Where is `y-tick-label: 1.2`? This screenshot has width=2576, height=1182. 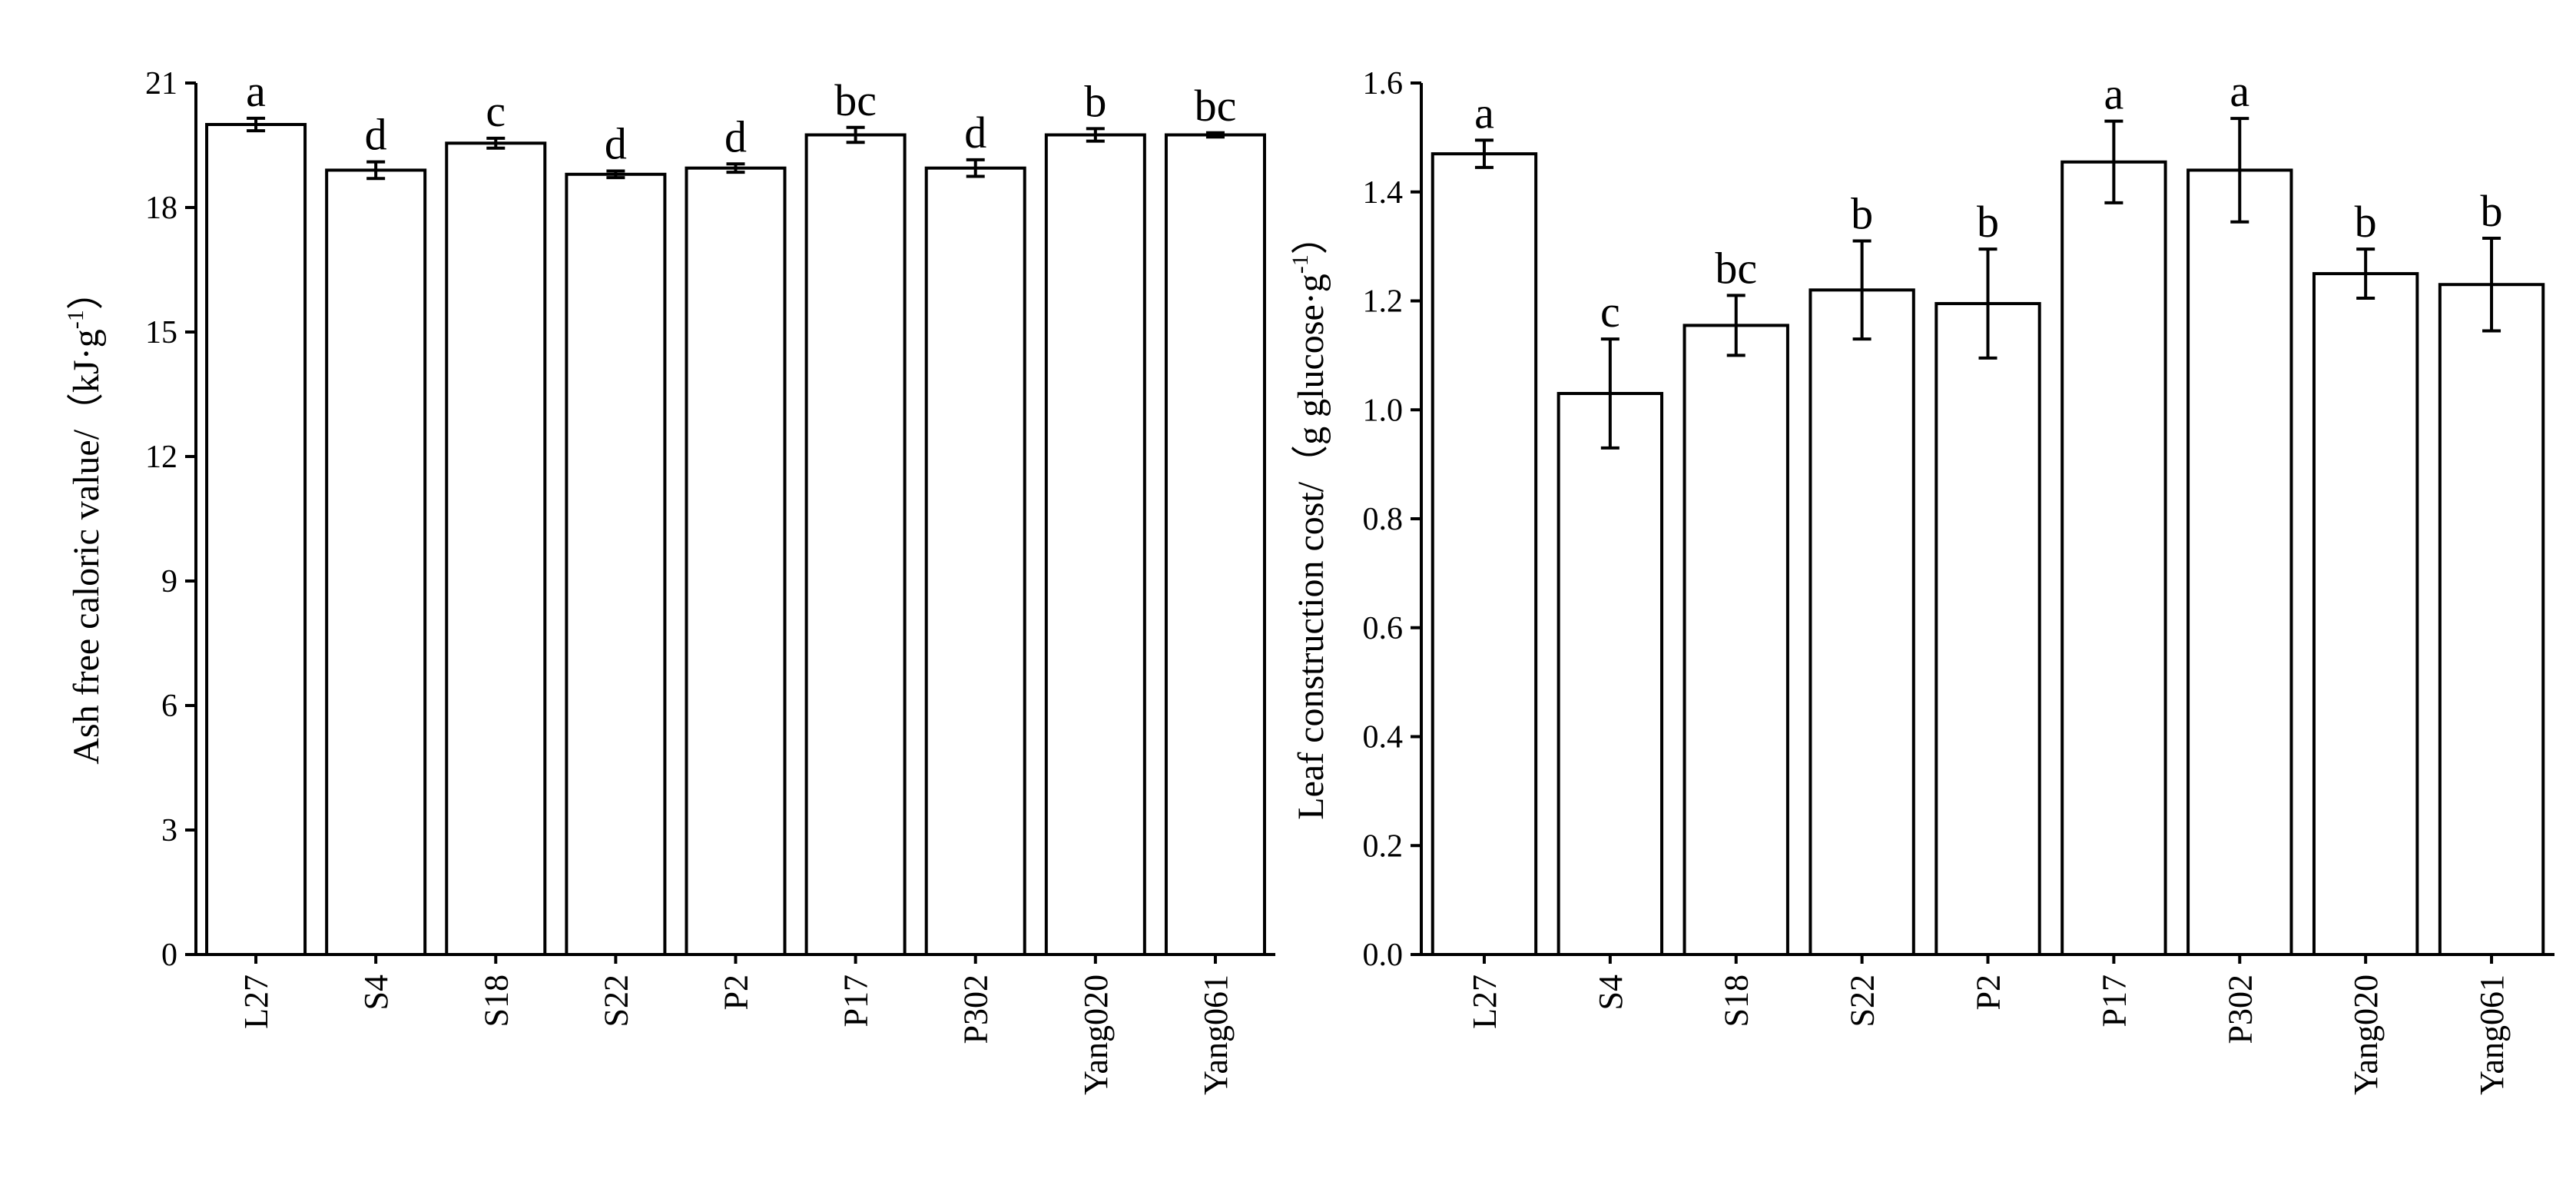
y-tick-label: 1.2 is located at coordinates (1383, 302).